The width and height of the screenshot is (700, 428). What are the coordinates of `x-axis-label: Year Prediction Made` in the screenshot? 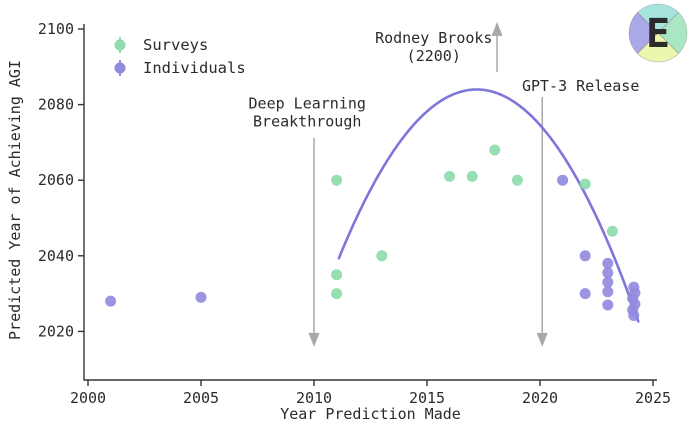 It's located at (370, 414).